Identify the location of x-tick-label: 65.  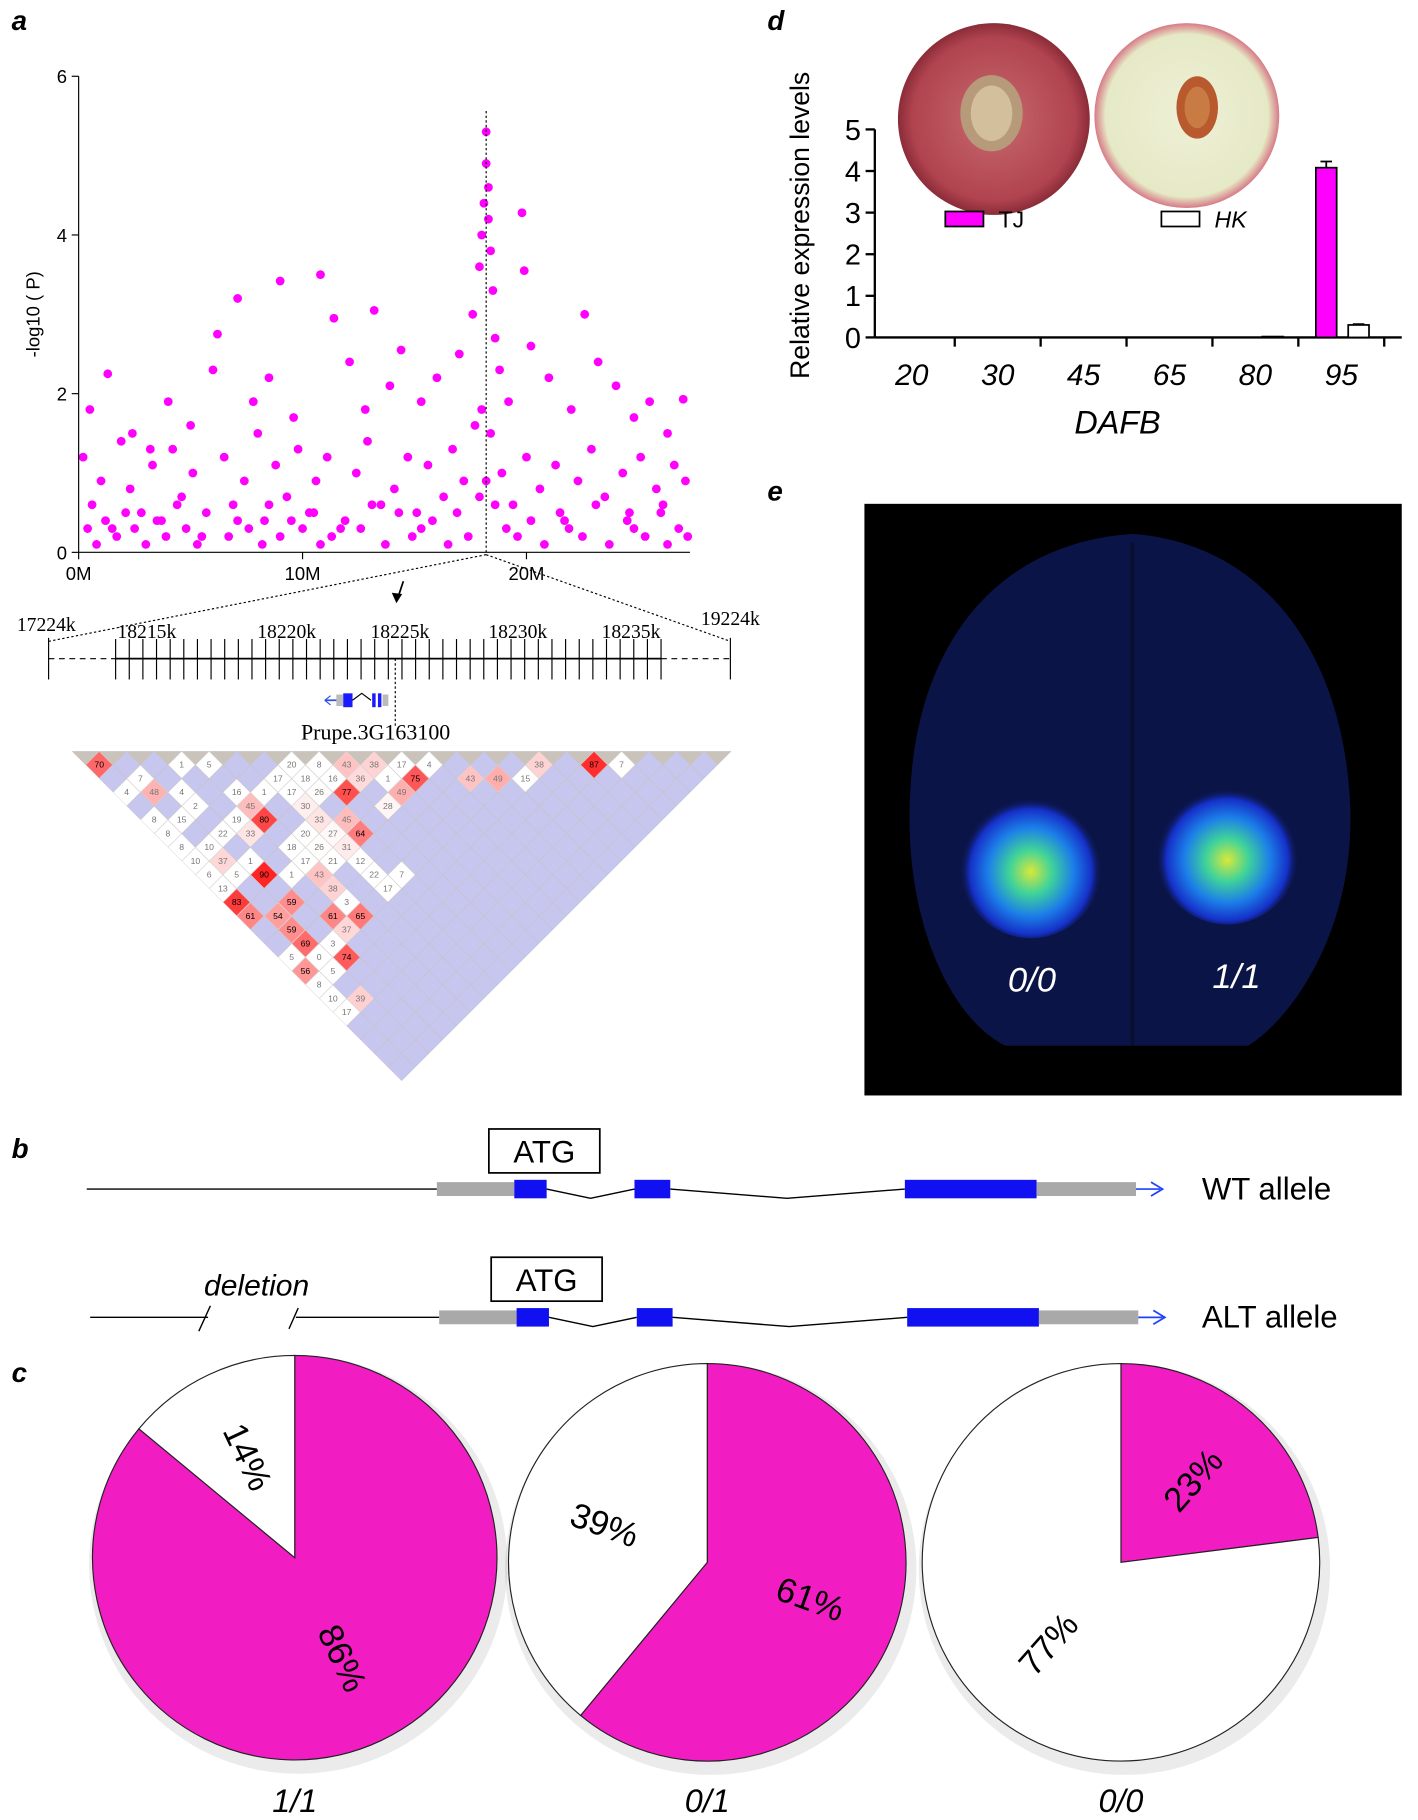
(1170, 375).